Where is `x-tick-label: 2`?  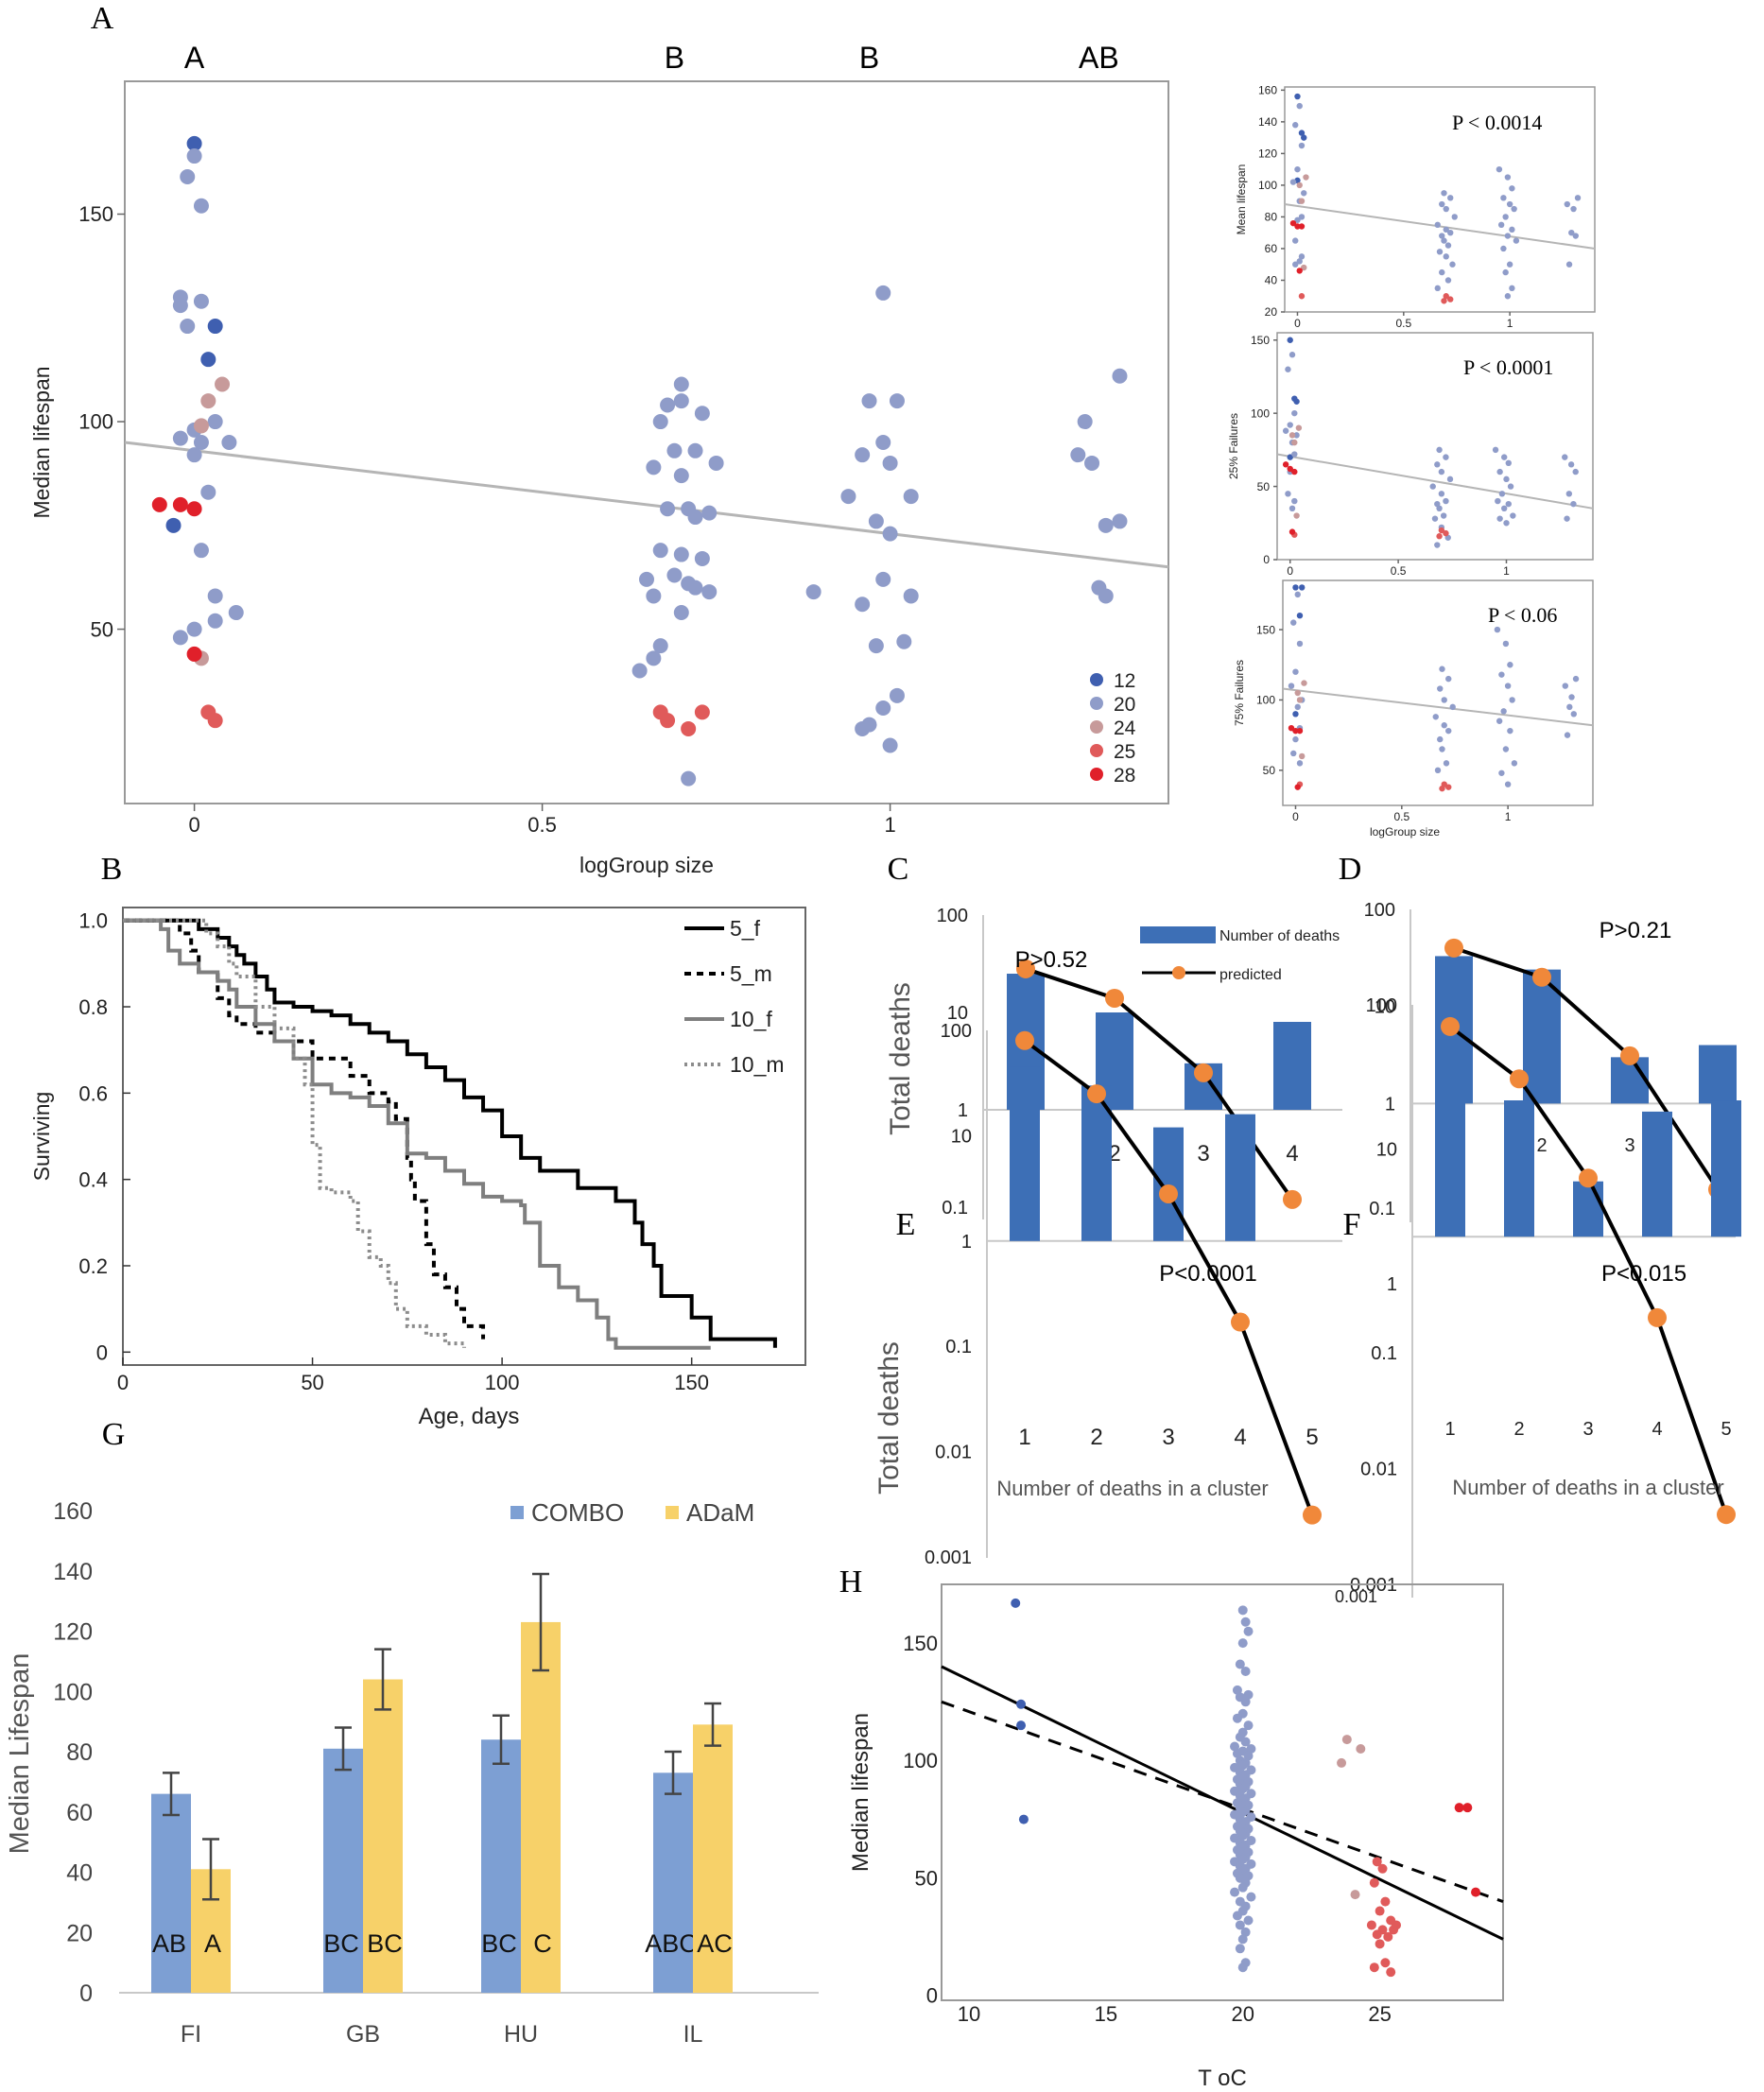 x-tick-label: 2 is located at coordinates (1541, 1145).